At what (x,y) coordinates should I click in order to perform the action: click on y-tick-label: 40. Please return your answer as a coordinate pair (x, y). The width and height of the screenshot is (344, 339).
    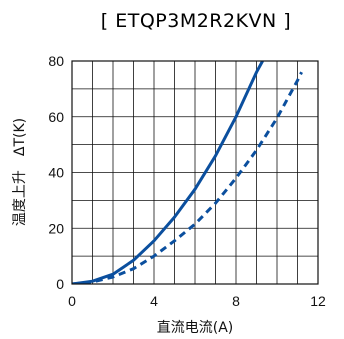
    Looking at the image, I should click on (56, 173).